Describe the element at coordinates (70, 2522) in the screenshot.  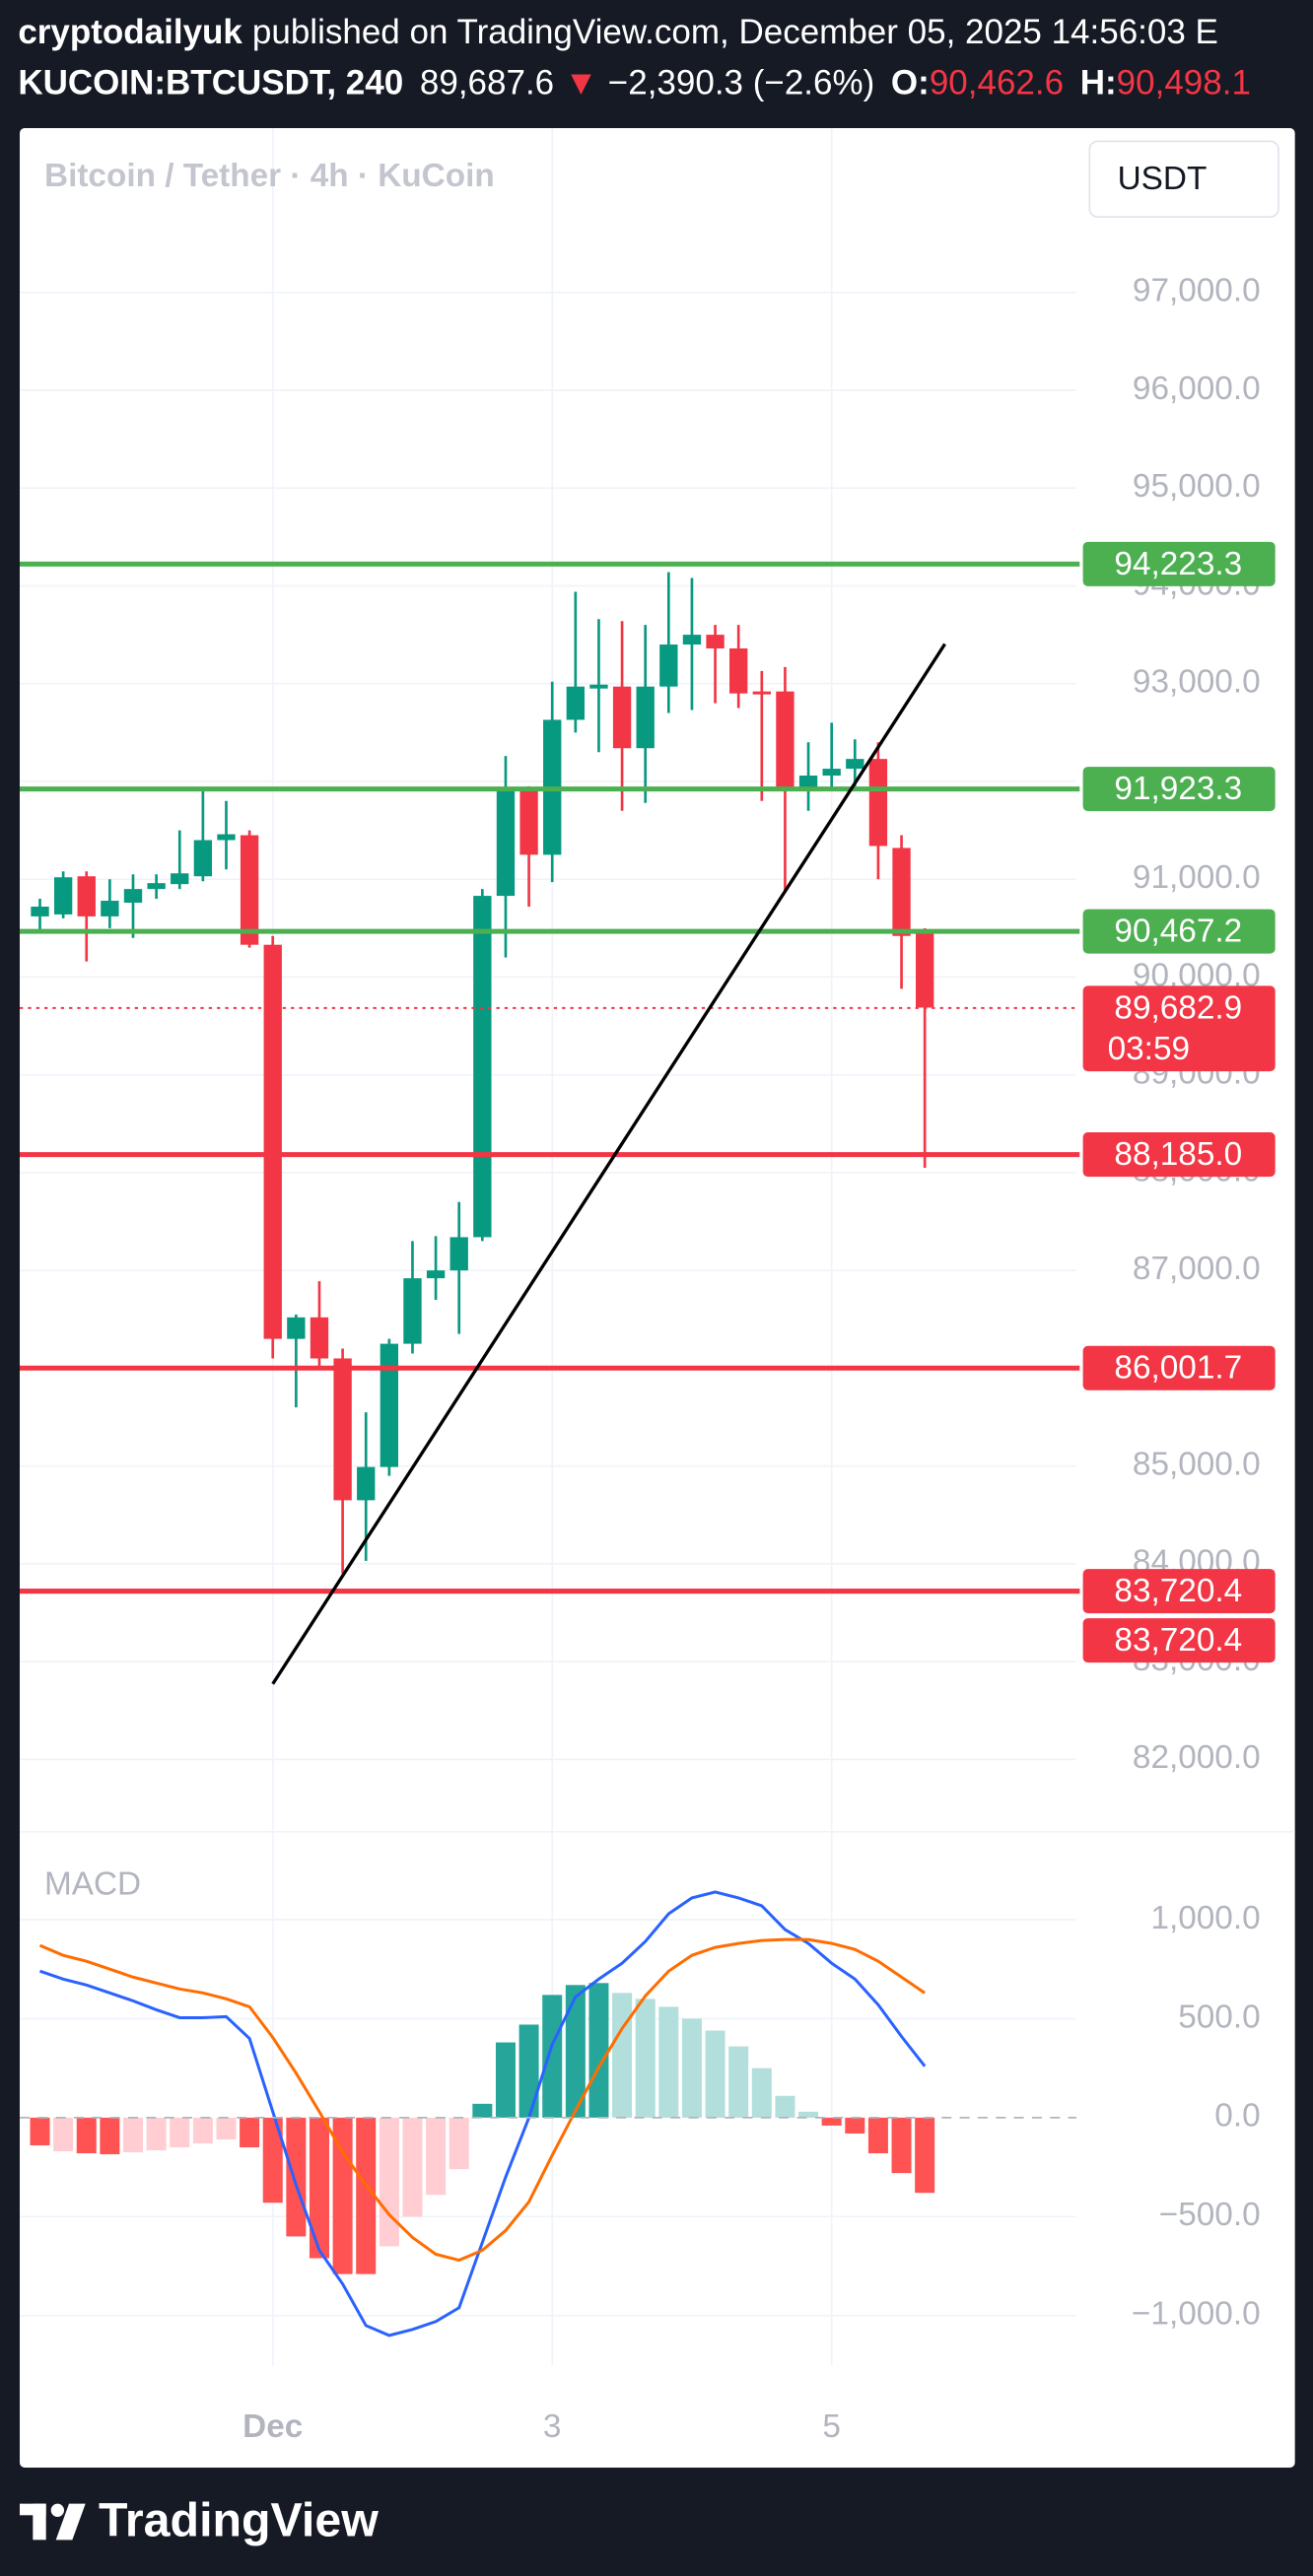
I see `logo-slash` at that location.